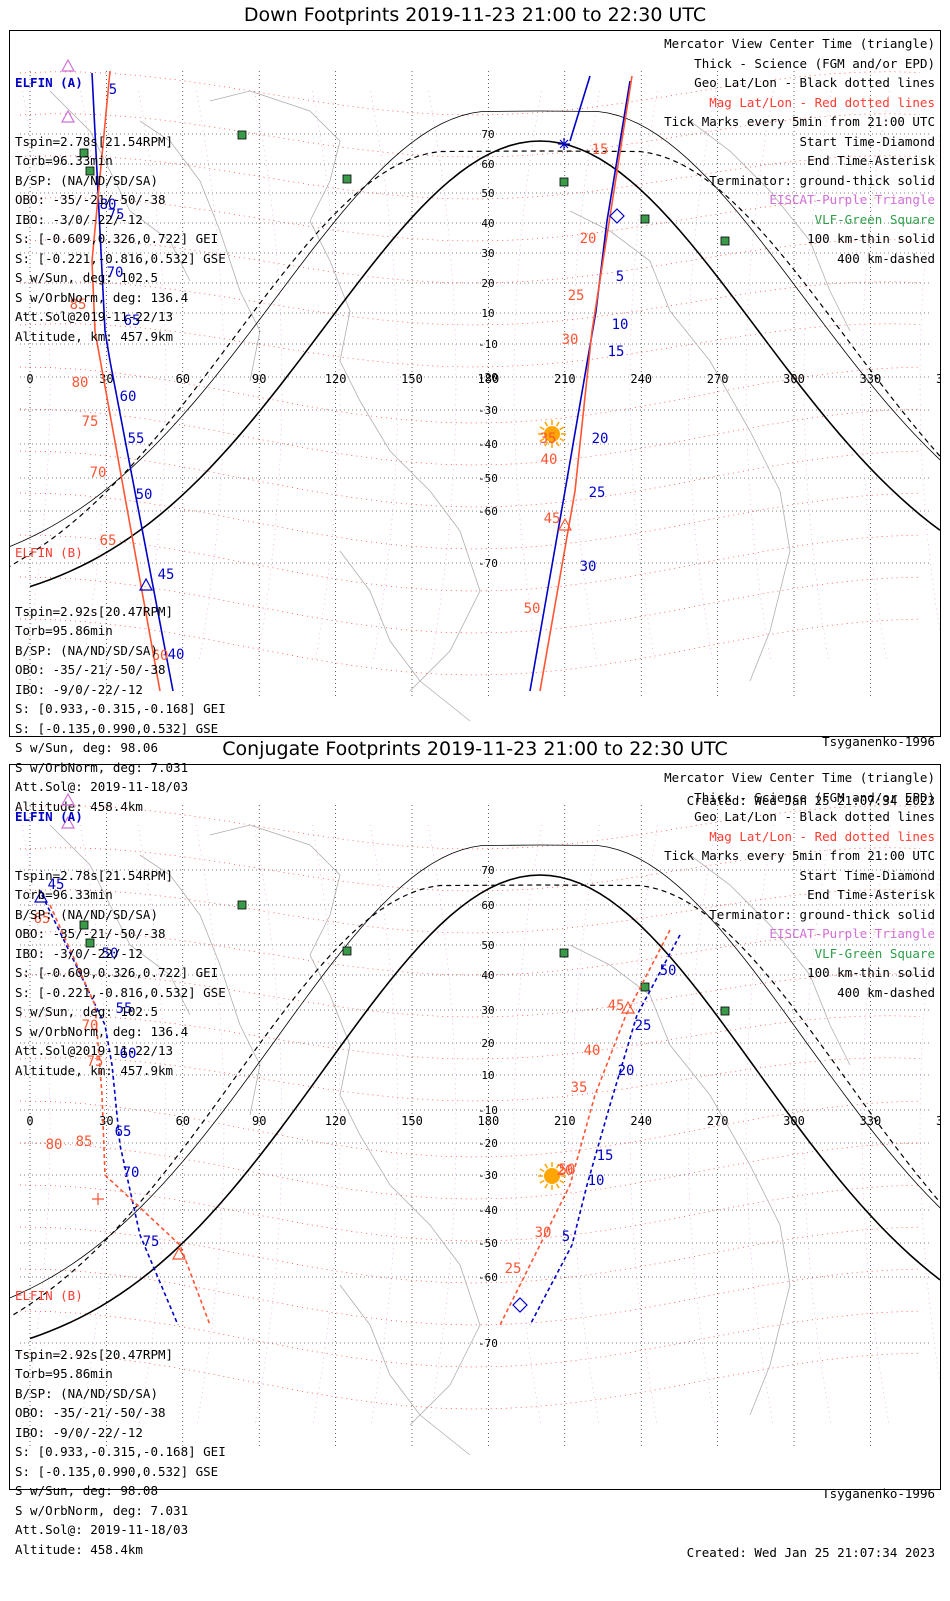  What do you see at coordinates (79, 1549) in the screenshot?
I see `info-line: Altitude: 458.4km` at bounding box center [79, 1549].